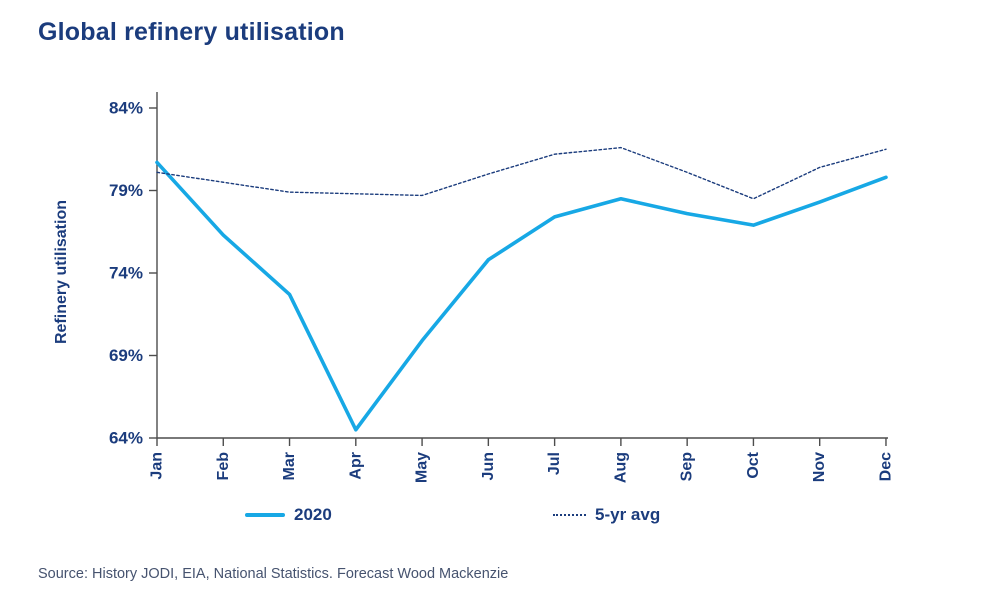 The width and height of the screenshot is (1000, 600). Describe the element at coordinates (126, 108) in the screenshot. I see `y-tick-label: 84%` at that location.